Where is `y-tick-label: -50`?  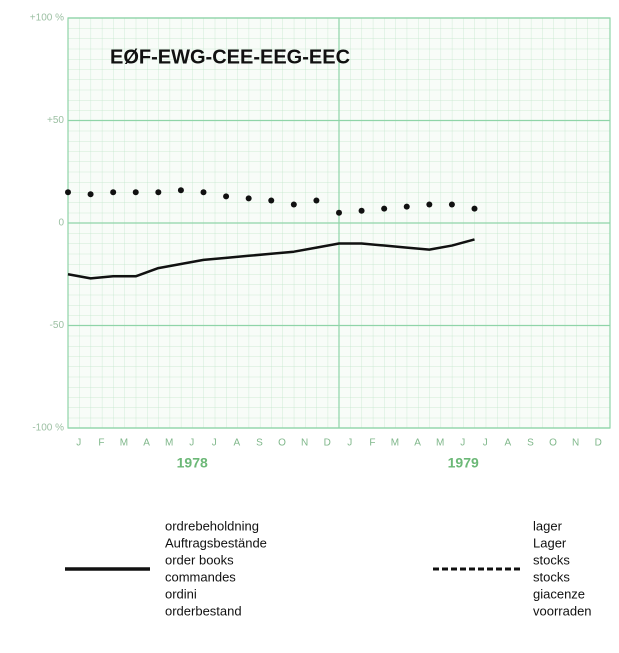
y-tick-label: -50 is located at coordinates (57, 325).